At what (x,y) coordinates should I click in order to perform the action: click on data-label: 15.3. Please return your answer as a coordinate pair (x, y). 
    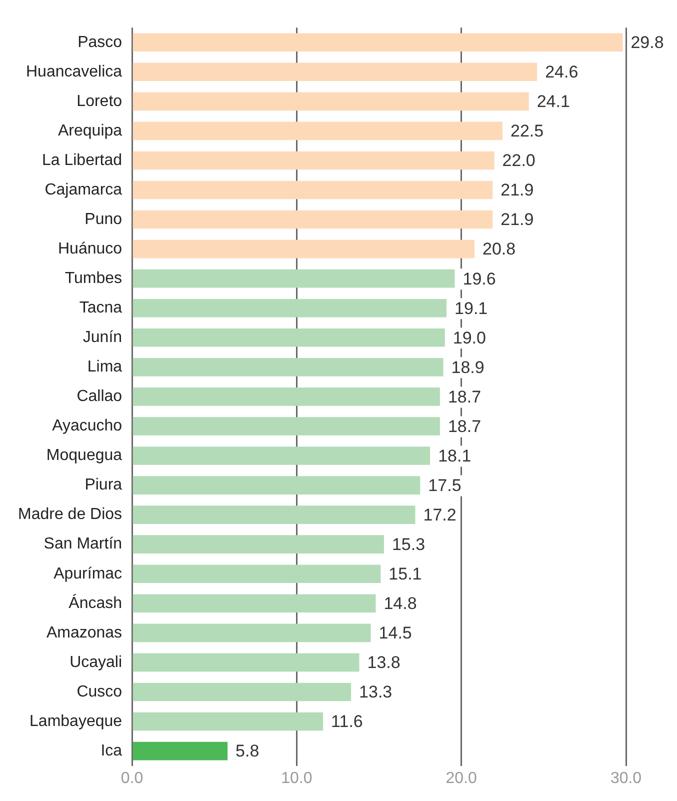
    Looking at the image, I should click on (409, 544).